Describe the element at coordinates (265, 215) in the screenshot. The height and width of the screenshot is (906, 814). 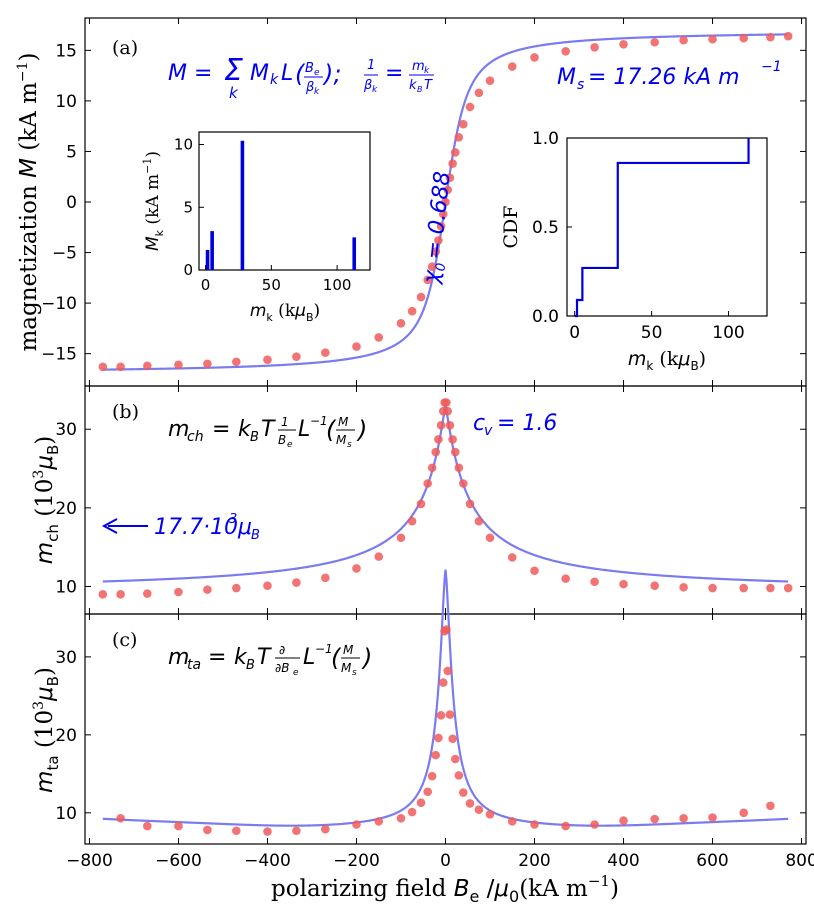
I see `inset-left-bars: 0 50 100 0 5 10` at that location.